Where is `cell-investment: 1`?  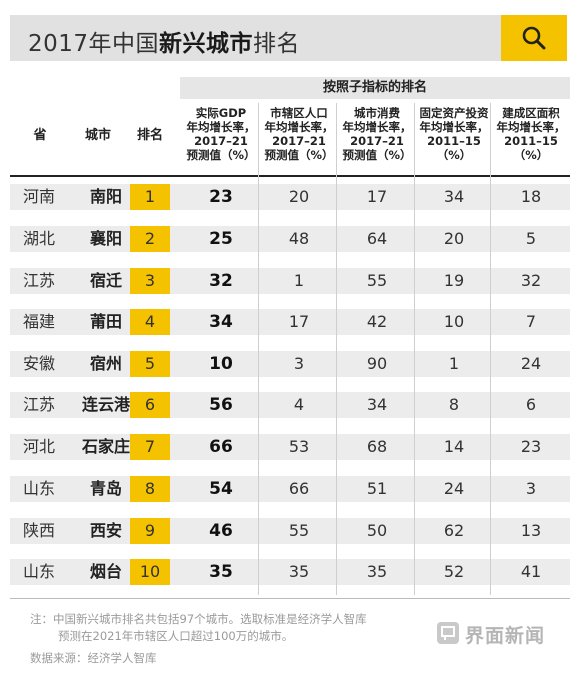 cell-investment: 1 is located at coordinates (454, 363).